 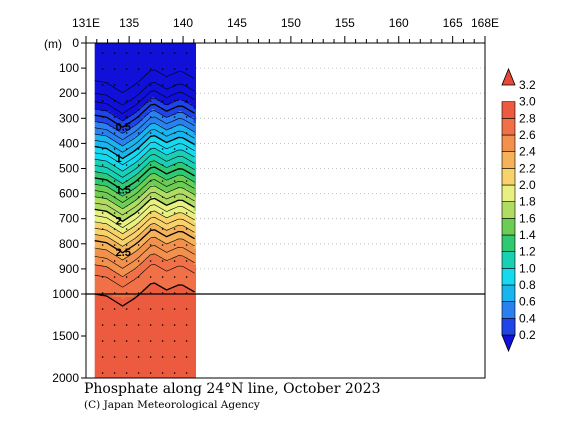 What do you see at coordinates (527, 218) in the screenshot?
I see `colorbar-tick-label: 1.6` at bounding box center [527, 218].